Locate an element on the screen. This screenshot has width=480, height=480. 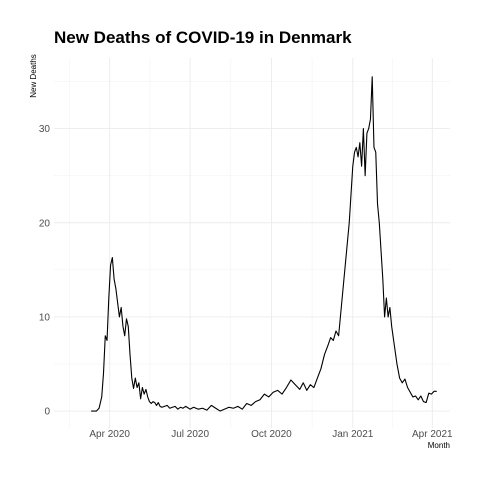
x-tick-label: Jan 2021 is located at coordinates (353, 434).